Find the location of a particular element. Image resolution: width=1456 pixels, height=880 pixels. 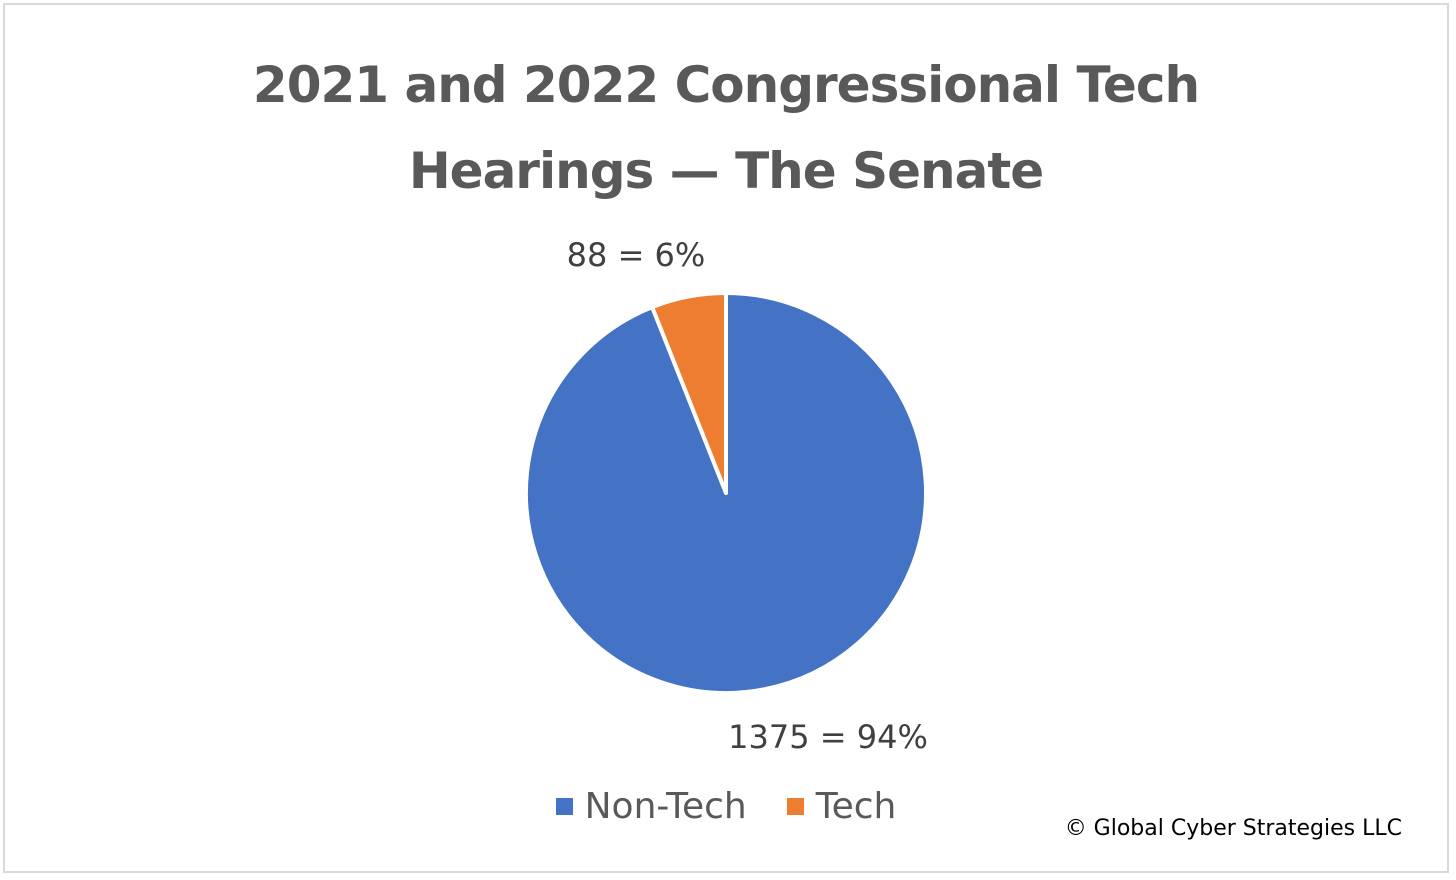

pie-slices is located at coordinates (726, 493).